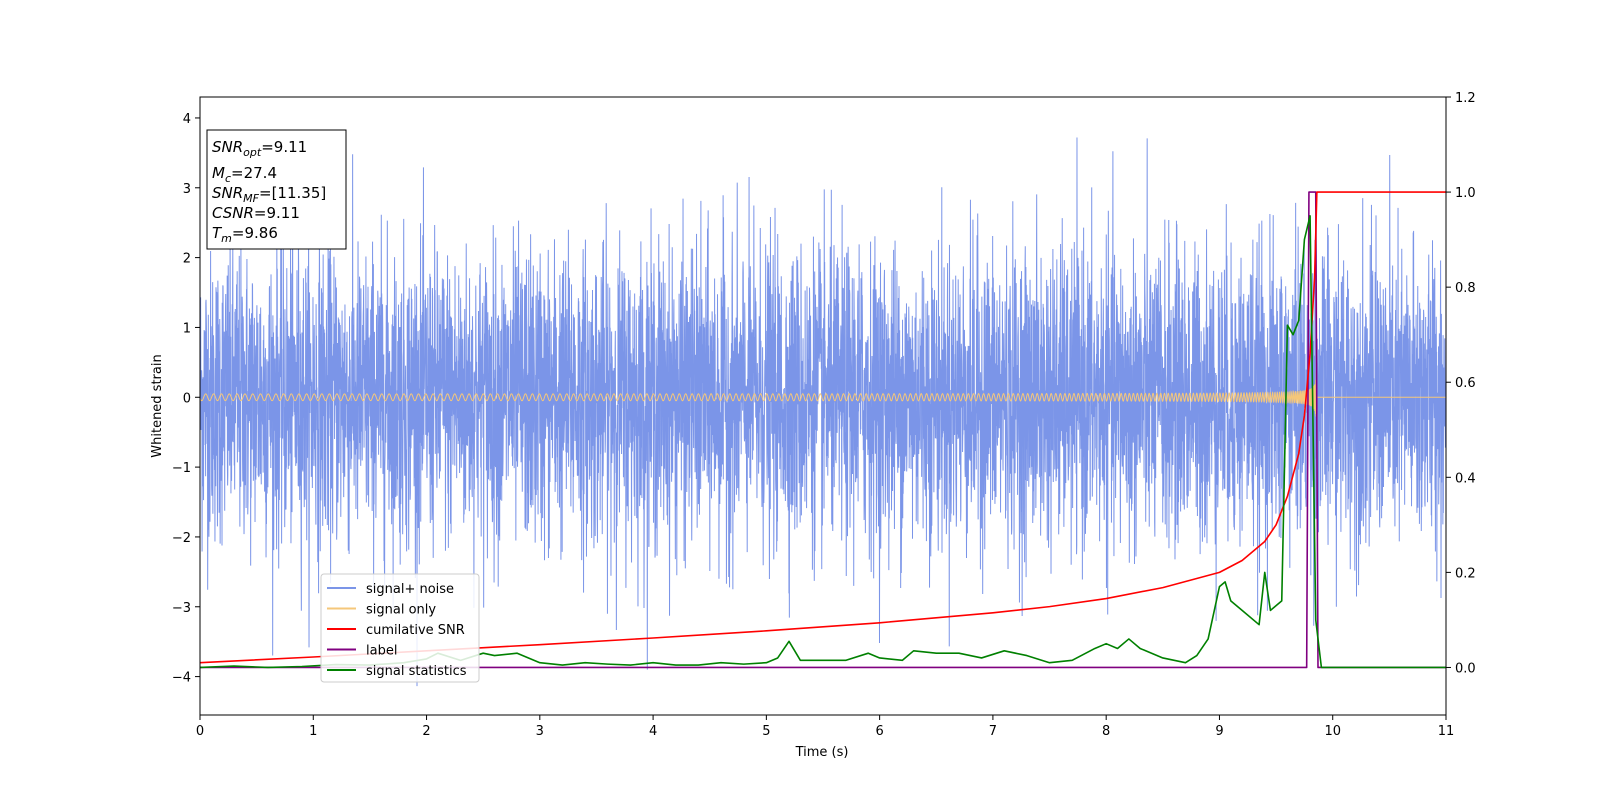 Image resolution: width=1600 pixels, height=800 pixels. Describe the element at coordinates (187, 259) in the screenshot. I see `y-left-tick-label: 2` at that location.